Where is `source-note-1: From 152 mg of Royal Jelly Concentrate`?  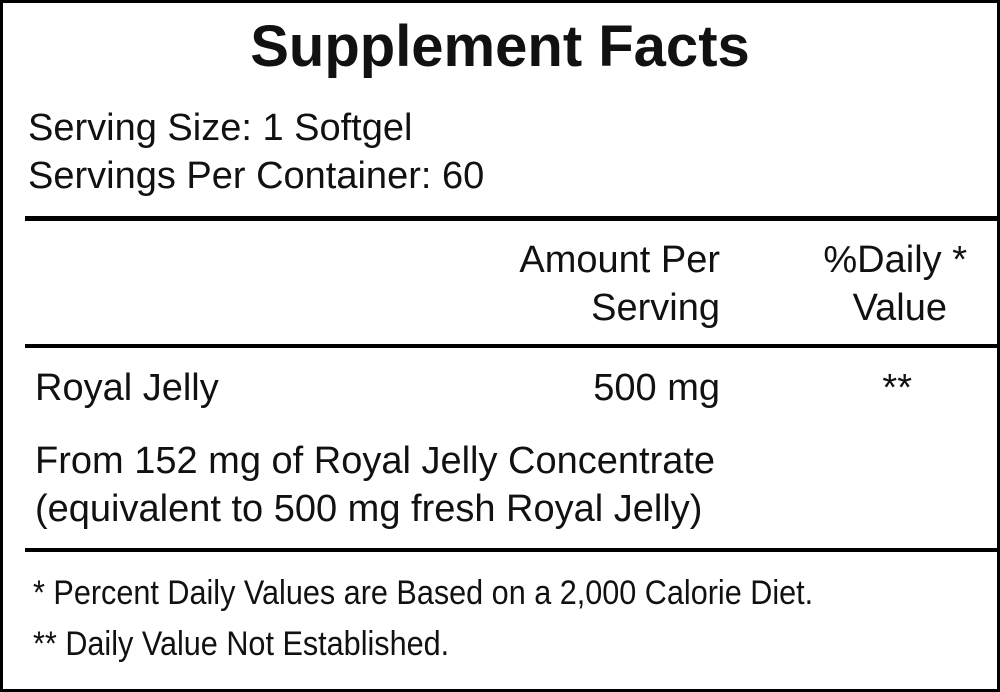
source-note-1: From 152 mg of Royal Jelly Concentrate is located at coordinates (375, 461).